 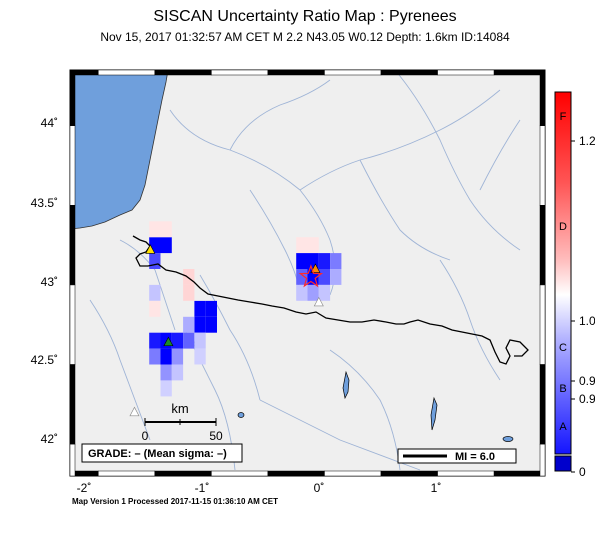 I want to click on lat-tick-label: 44˚, so click(x=49, y=123).